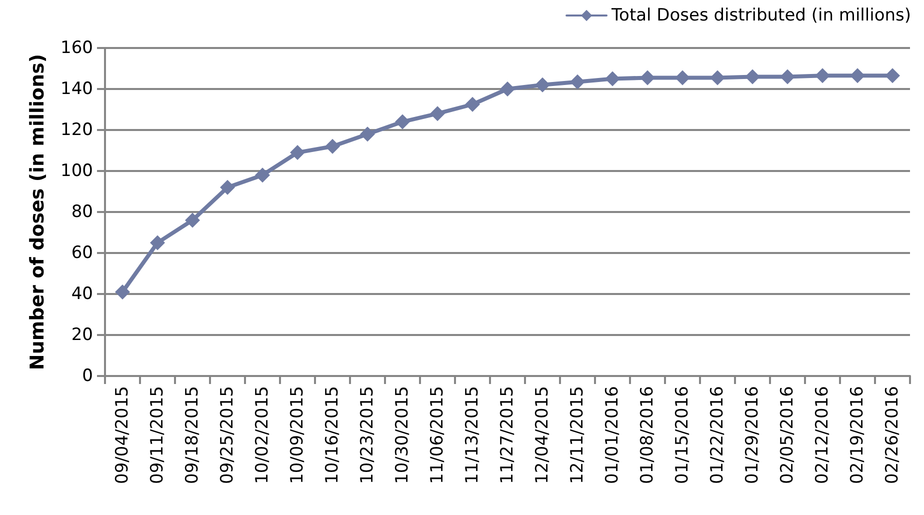  I want to click on x-tick-label: 09/25/2015, so click(228, 435).